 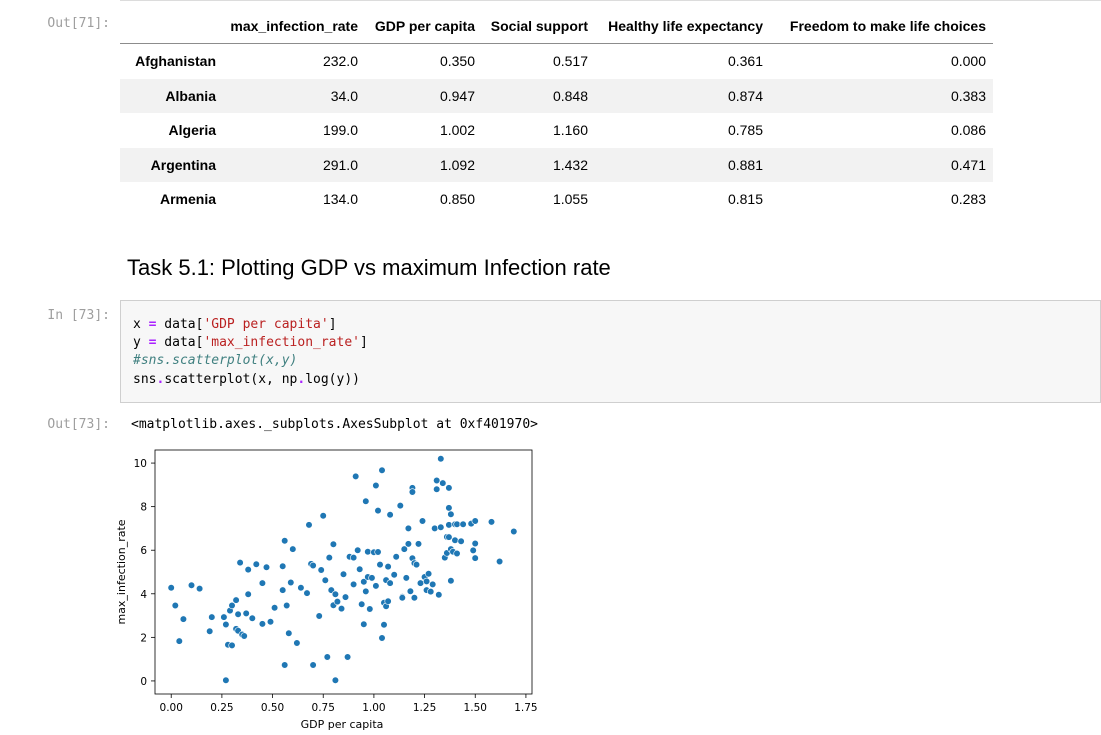 What do you see at coordinates (457, 130) in the screenshot?
I see `table-cell: 1.002` at bounding box center [457, 130].